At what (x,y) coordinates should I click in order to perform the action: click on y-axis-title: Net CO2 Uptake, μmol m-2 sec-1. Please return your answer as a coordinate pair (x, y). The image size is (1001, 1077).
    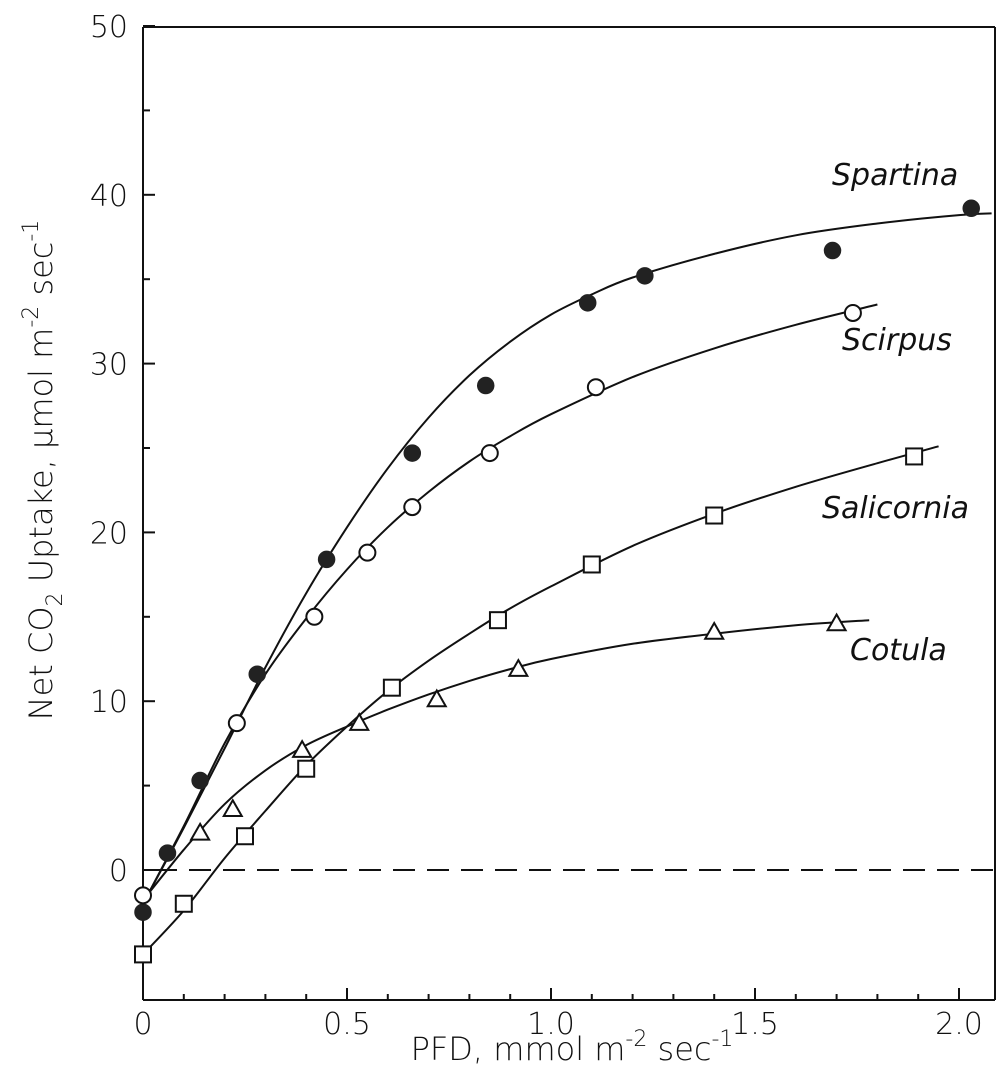
    Looking at the image, I should click on (43, 470).